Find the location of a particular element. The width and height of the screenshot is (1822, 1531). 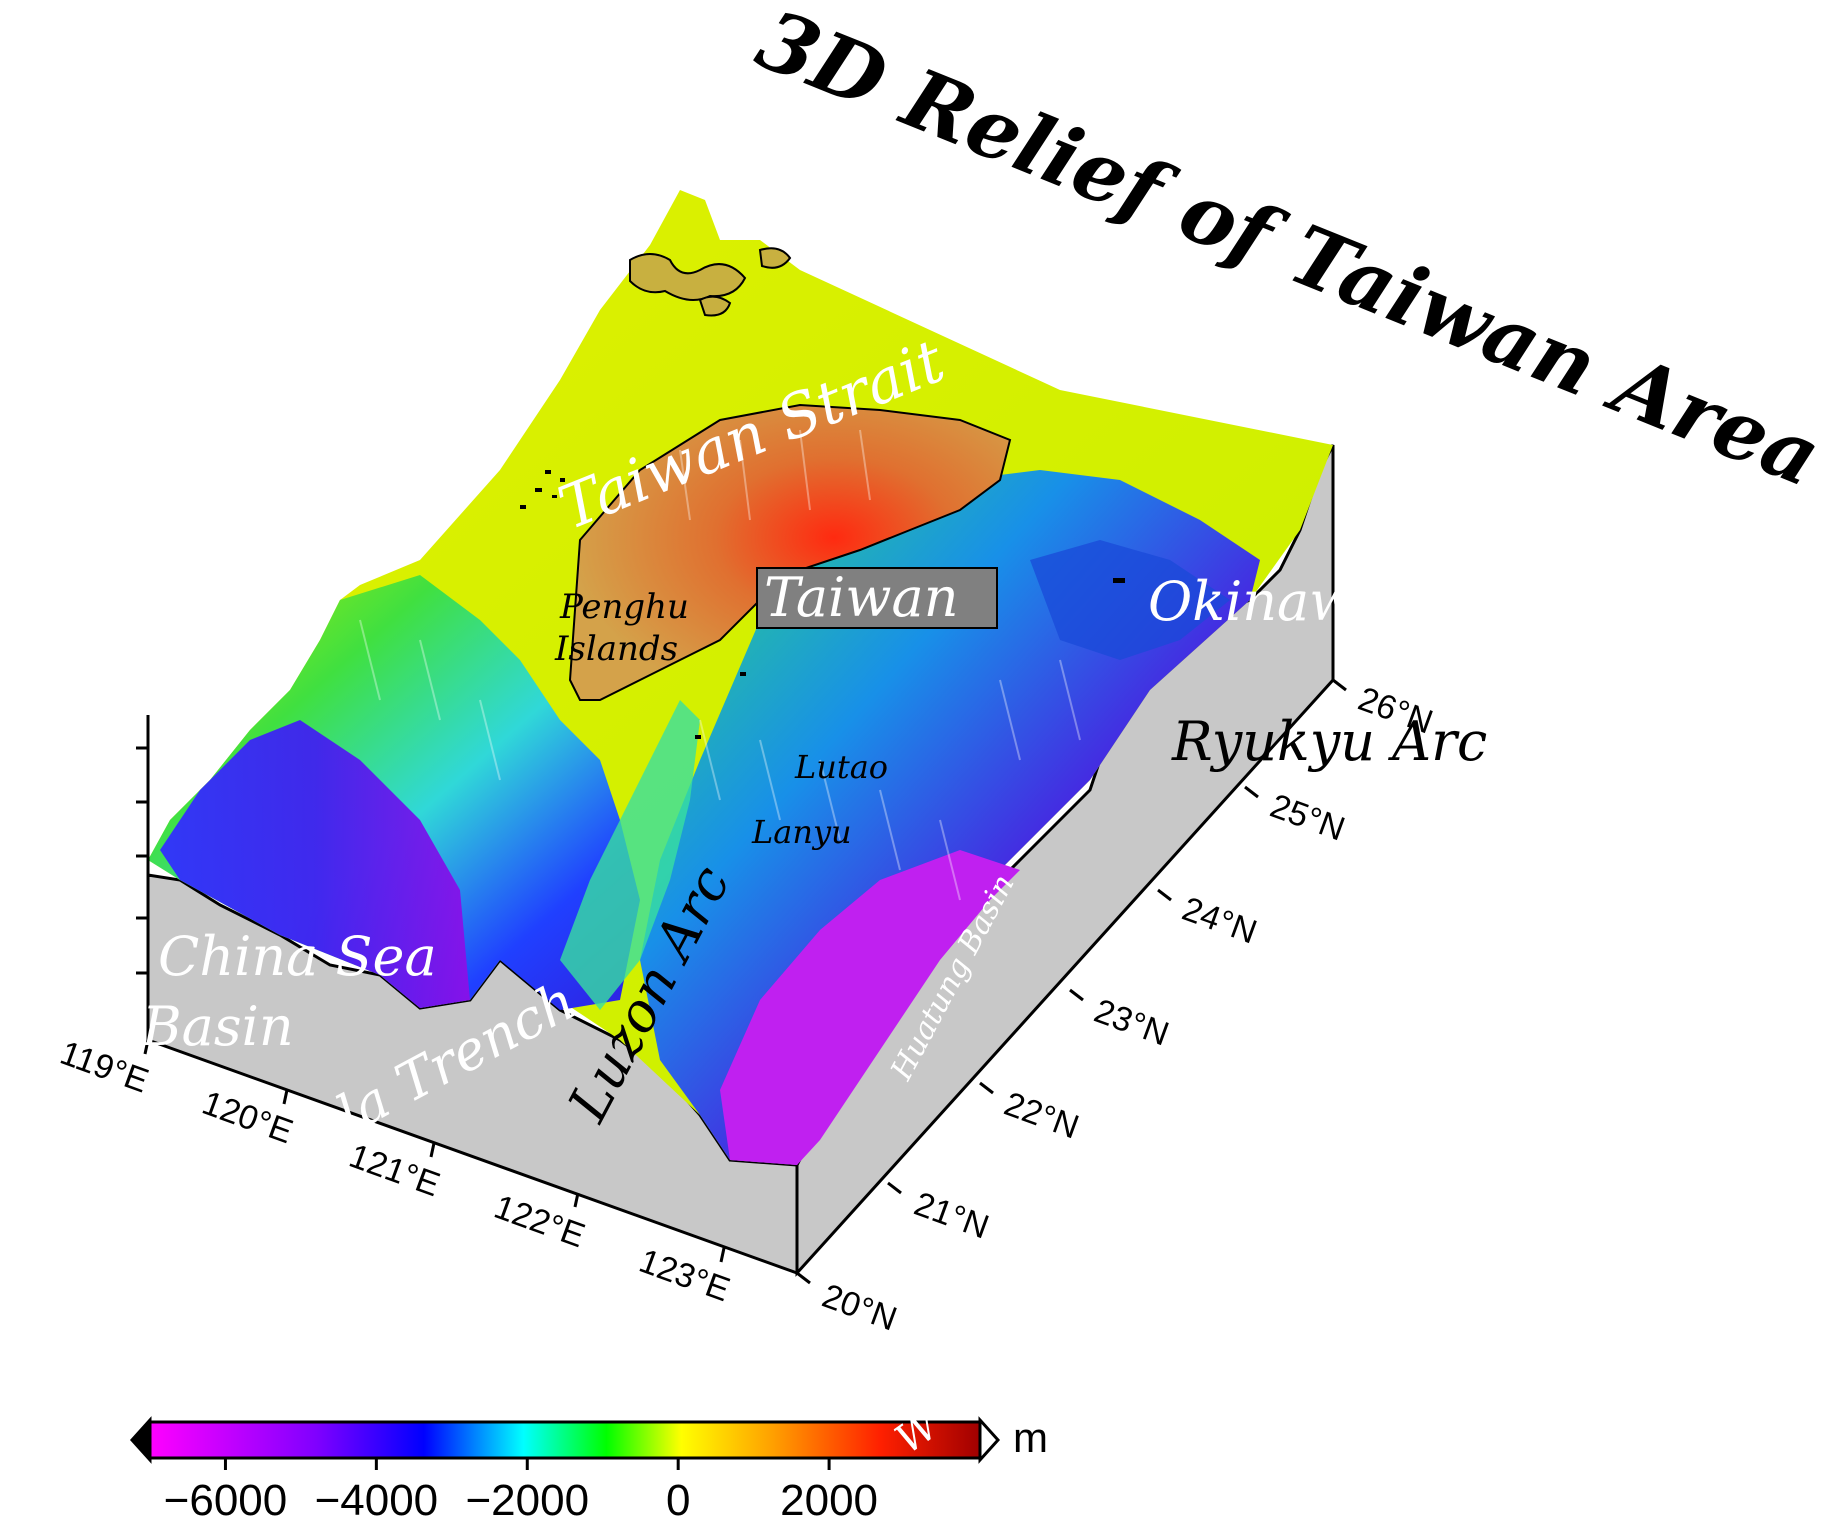

colorbar-left-arrow is located at coordinates (140, 1440).